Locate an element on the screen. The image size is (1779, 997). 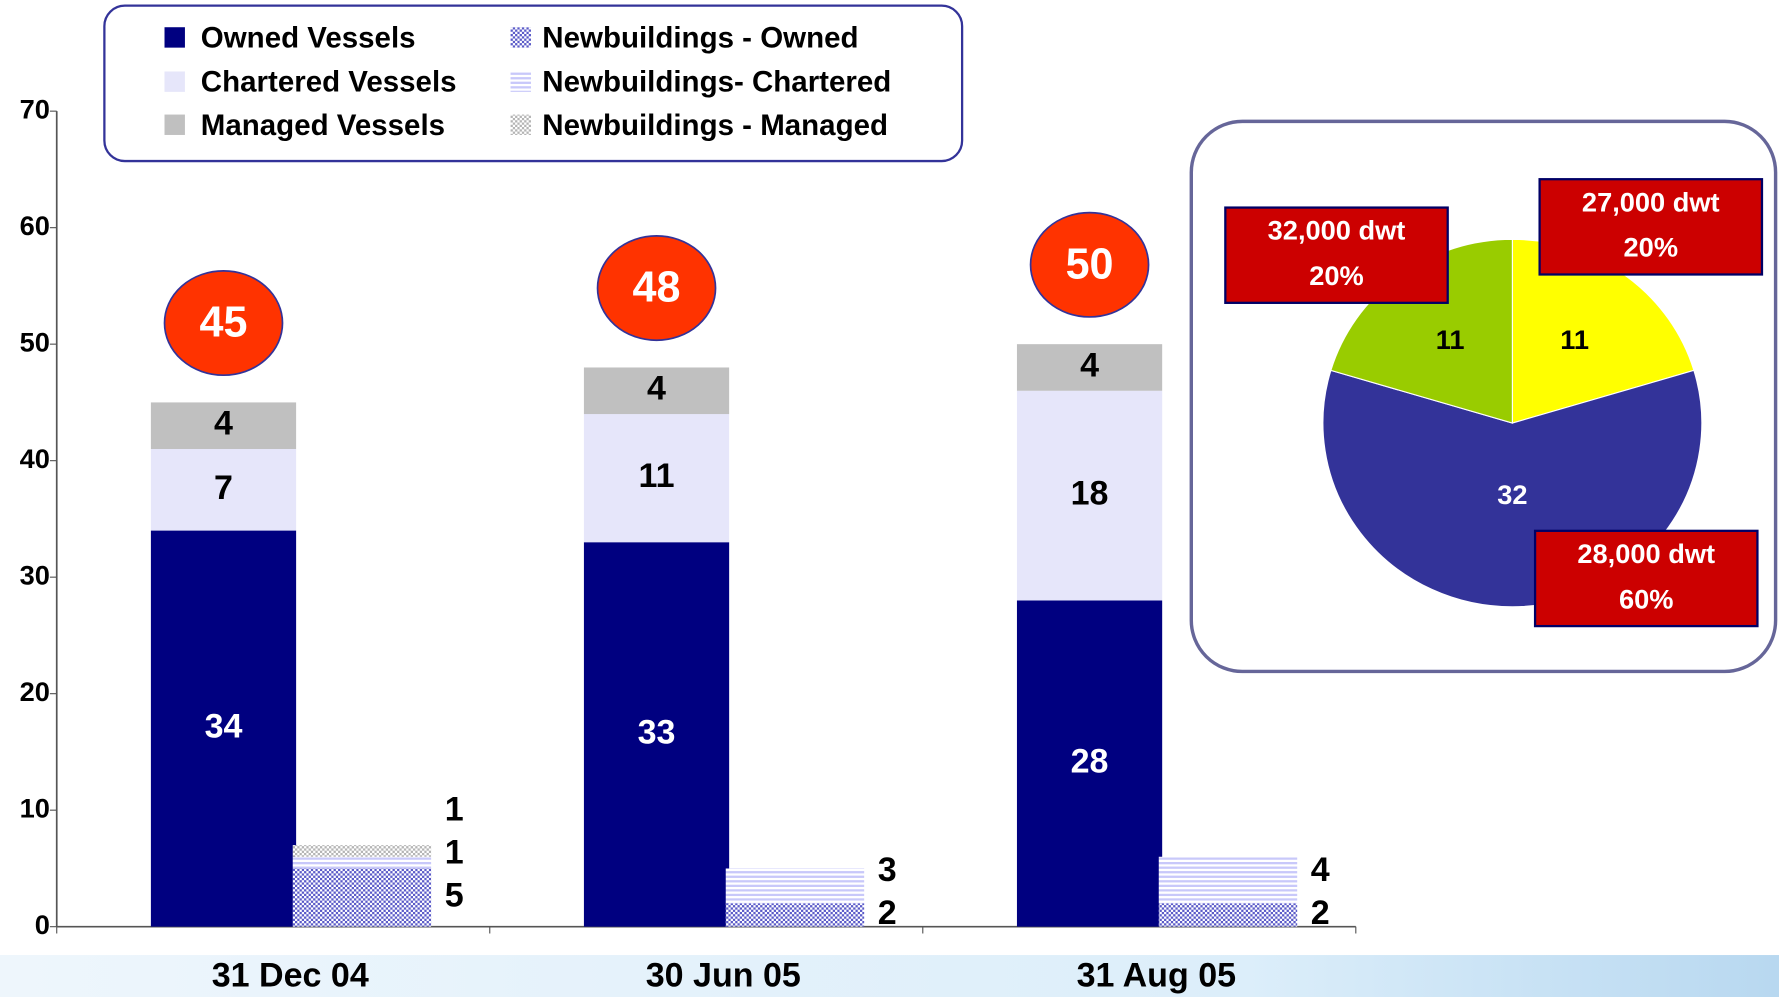
bottom-band is located at coordinates (889, 976).